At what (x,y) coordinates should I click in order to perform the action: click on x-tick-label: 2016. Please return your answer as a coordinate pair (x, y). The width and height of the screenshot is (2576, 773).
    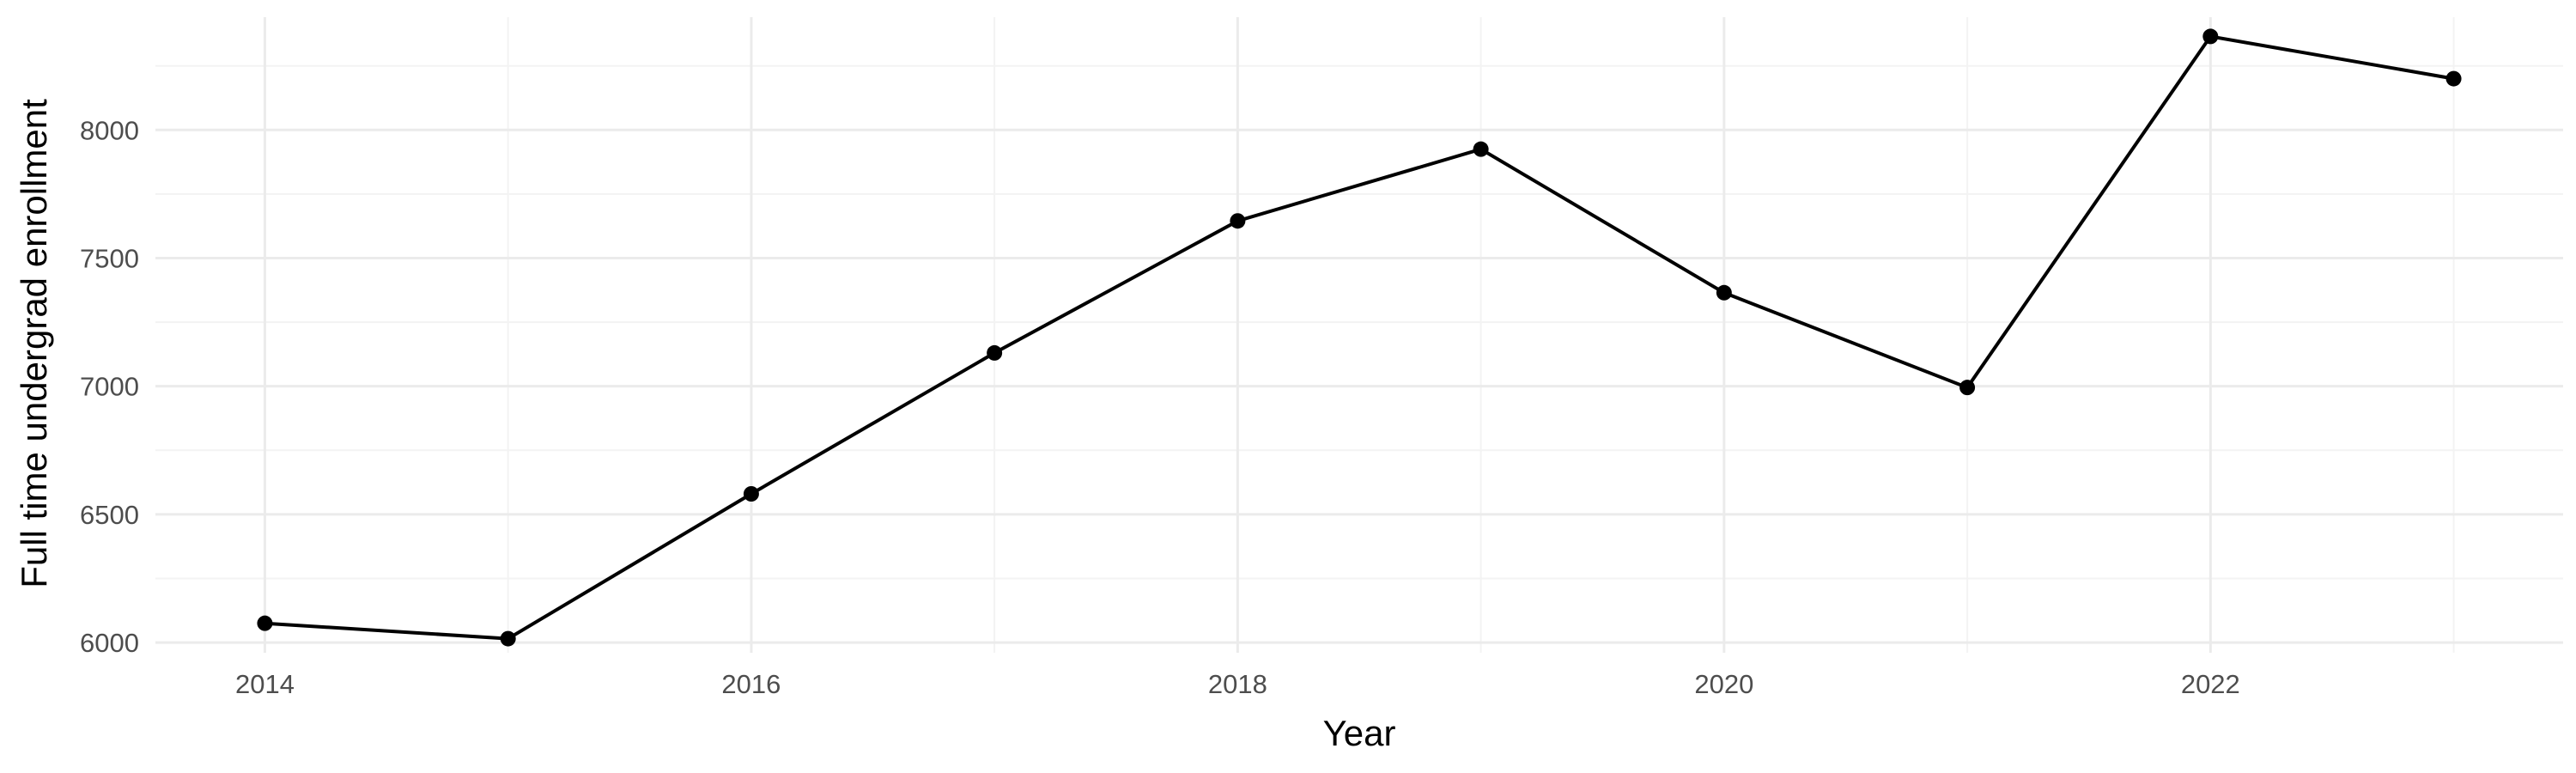
    Looking at the image, I should click on (751, 684).